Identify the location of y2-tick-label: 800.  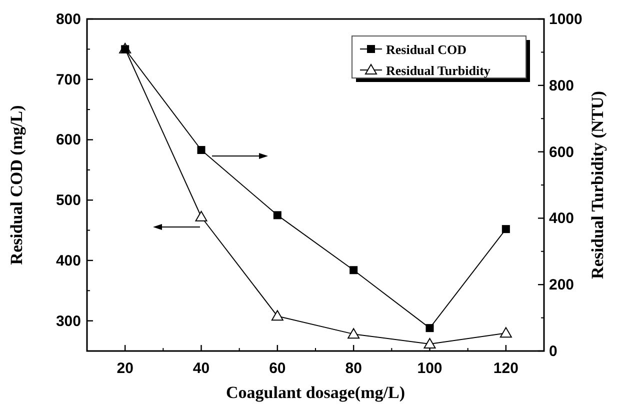
(561, 85).